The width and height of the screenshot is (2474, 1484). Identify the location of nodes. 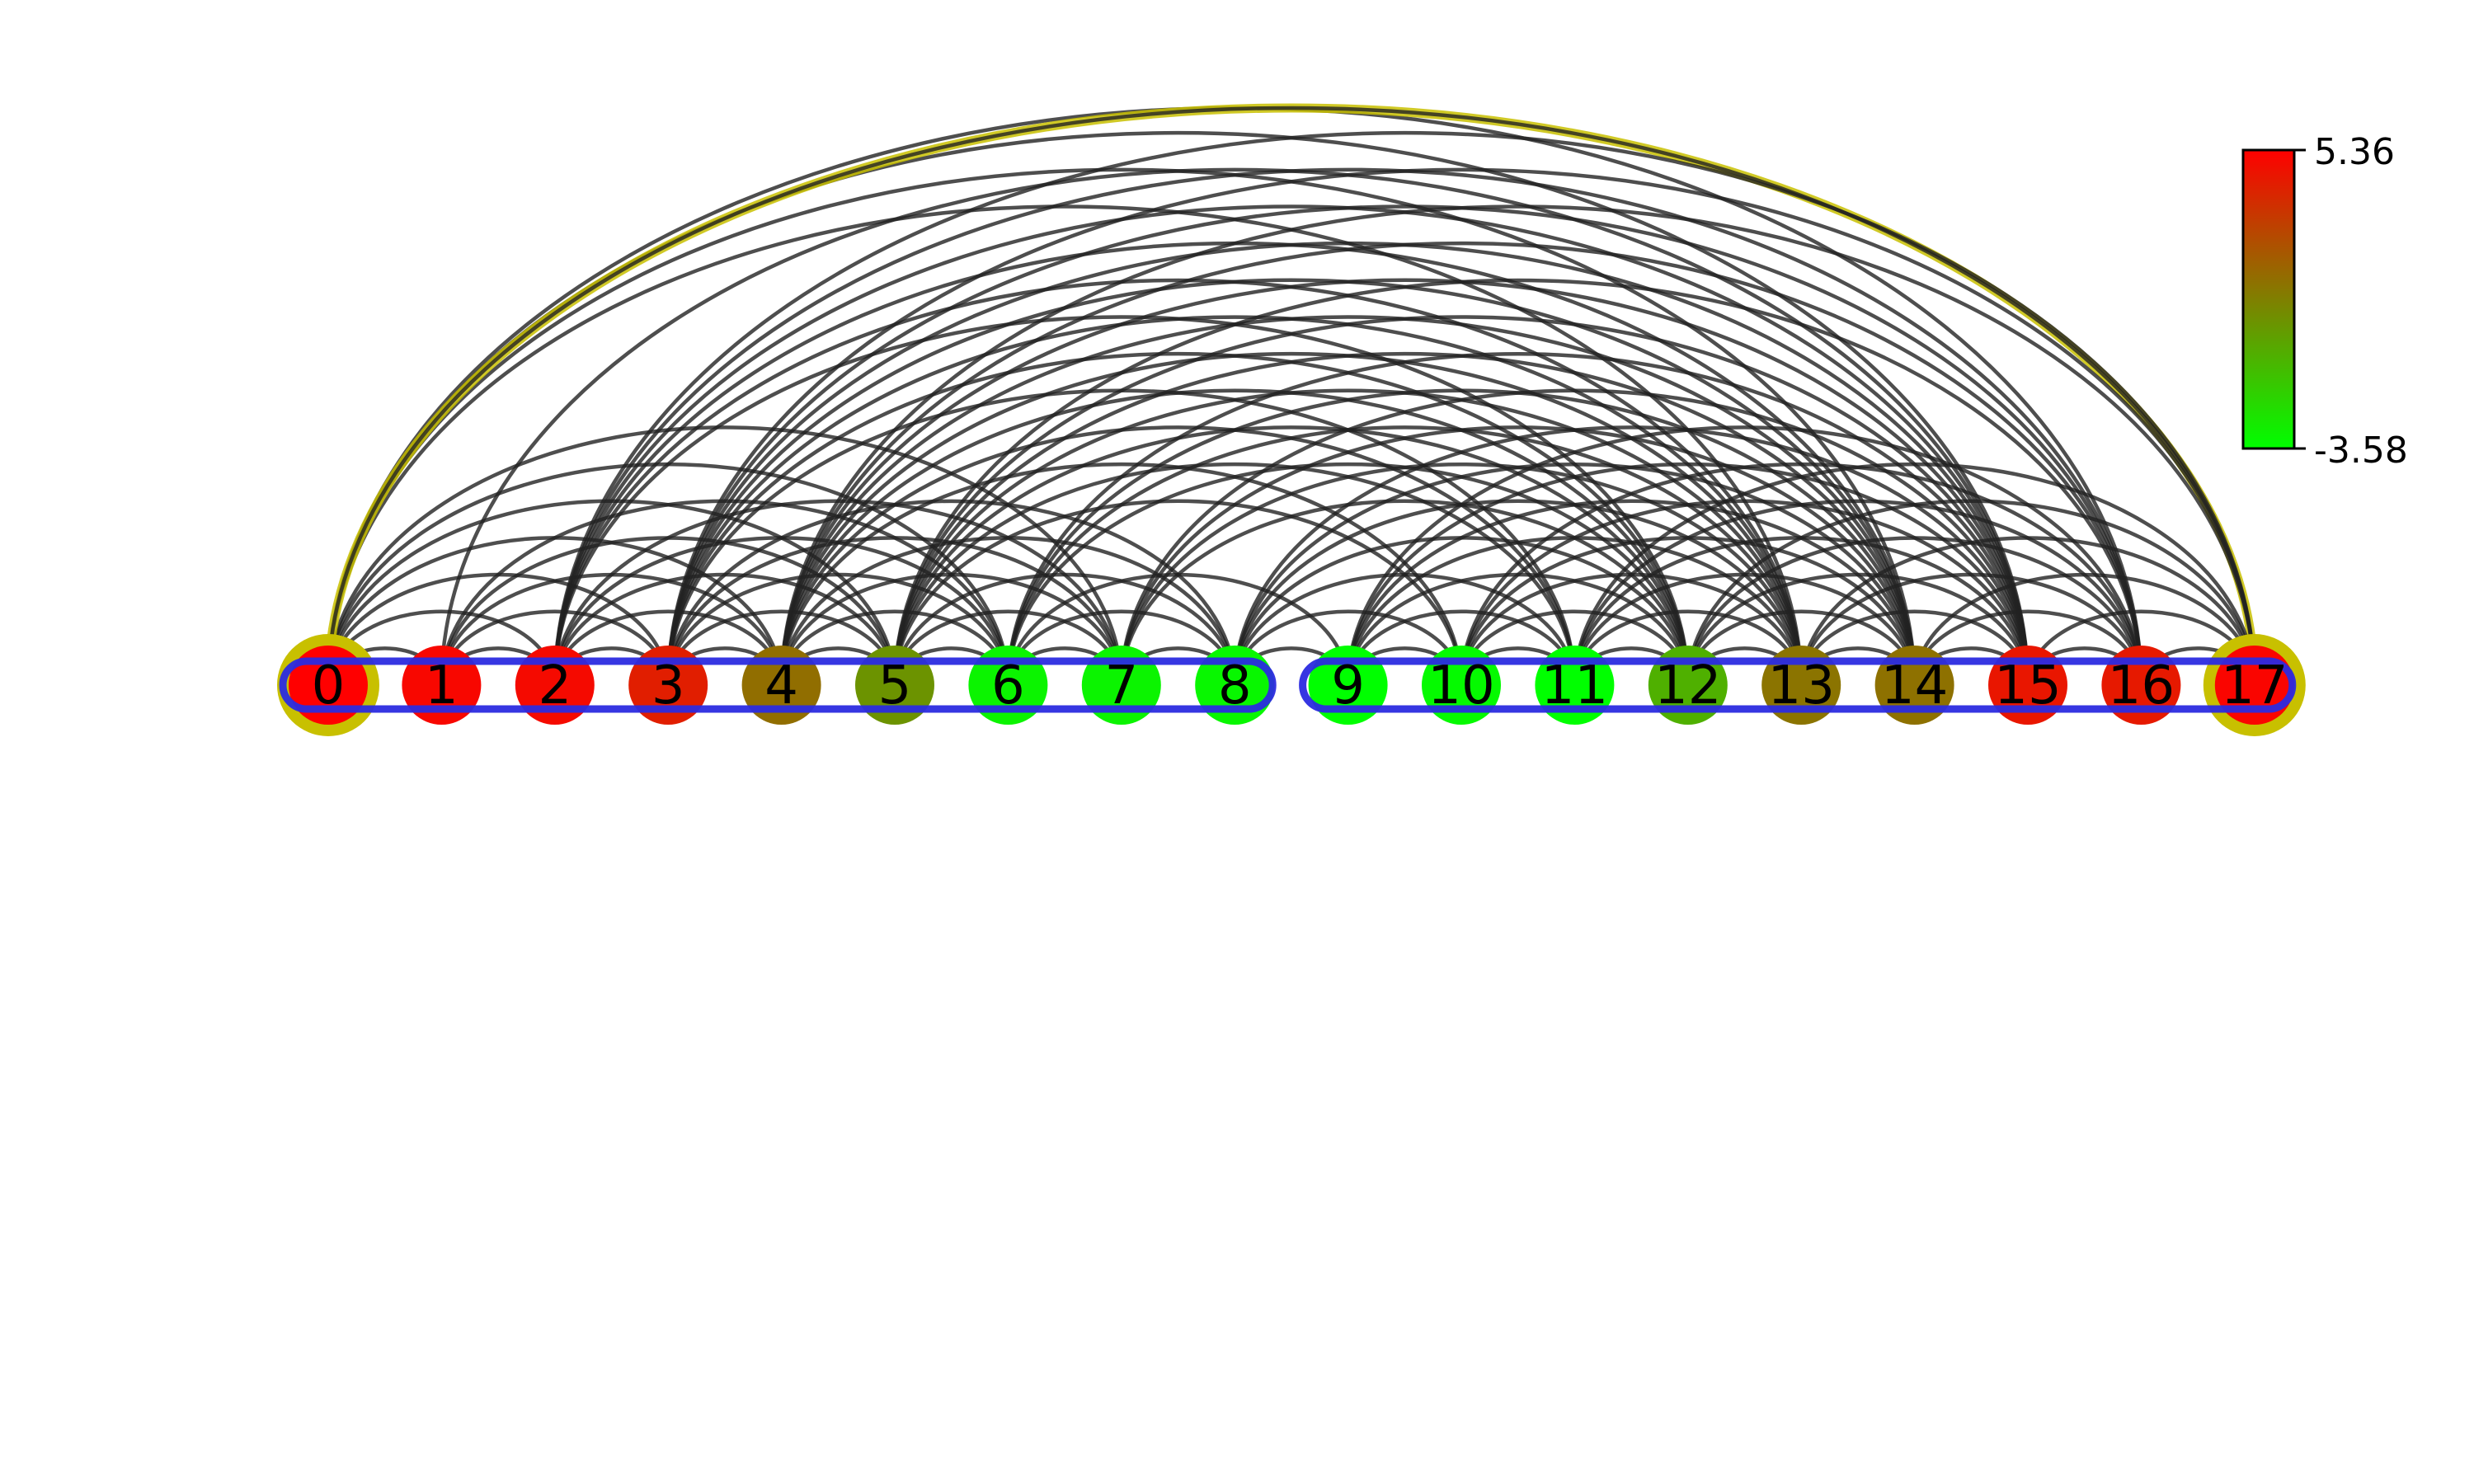
(1291, 685).